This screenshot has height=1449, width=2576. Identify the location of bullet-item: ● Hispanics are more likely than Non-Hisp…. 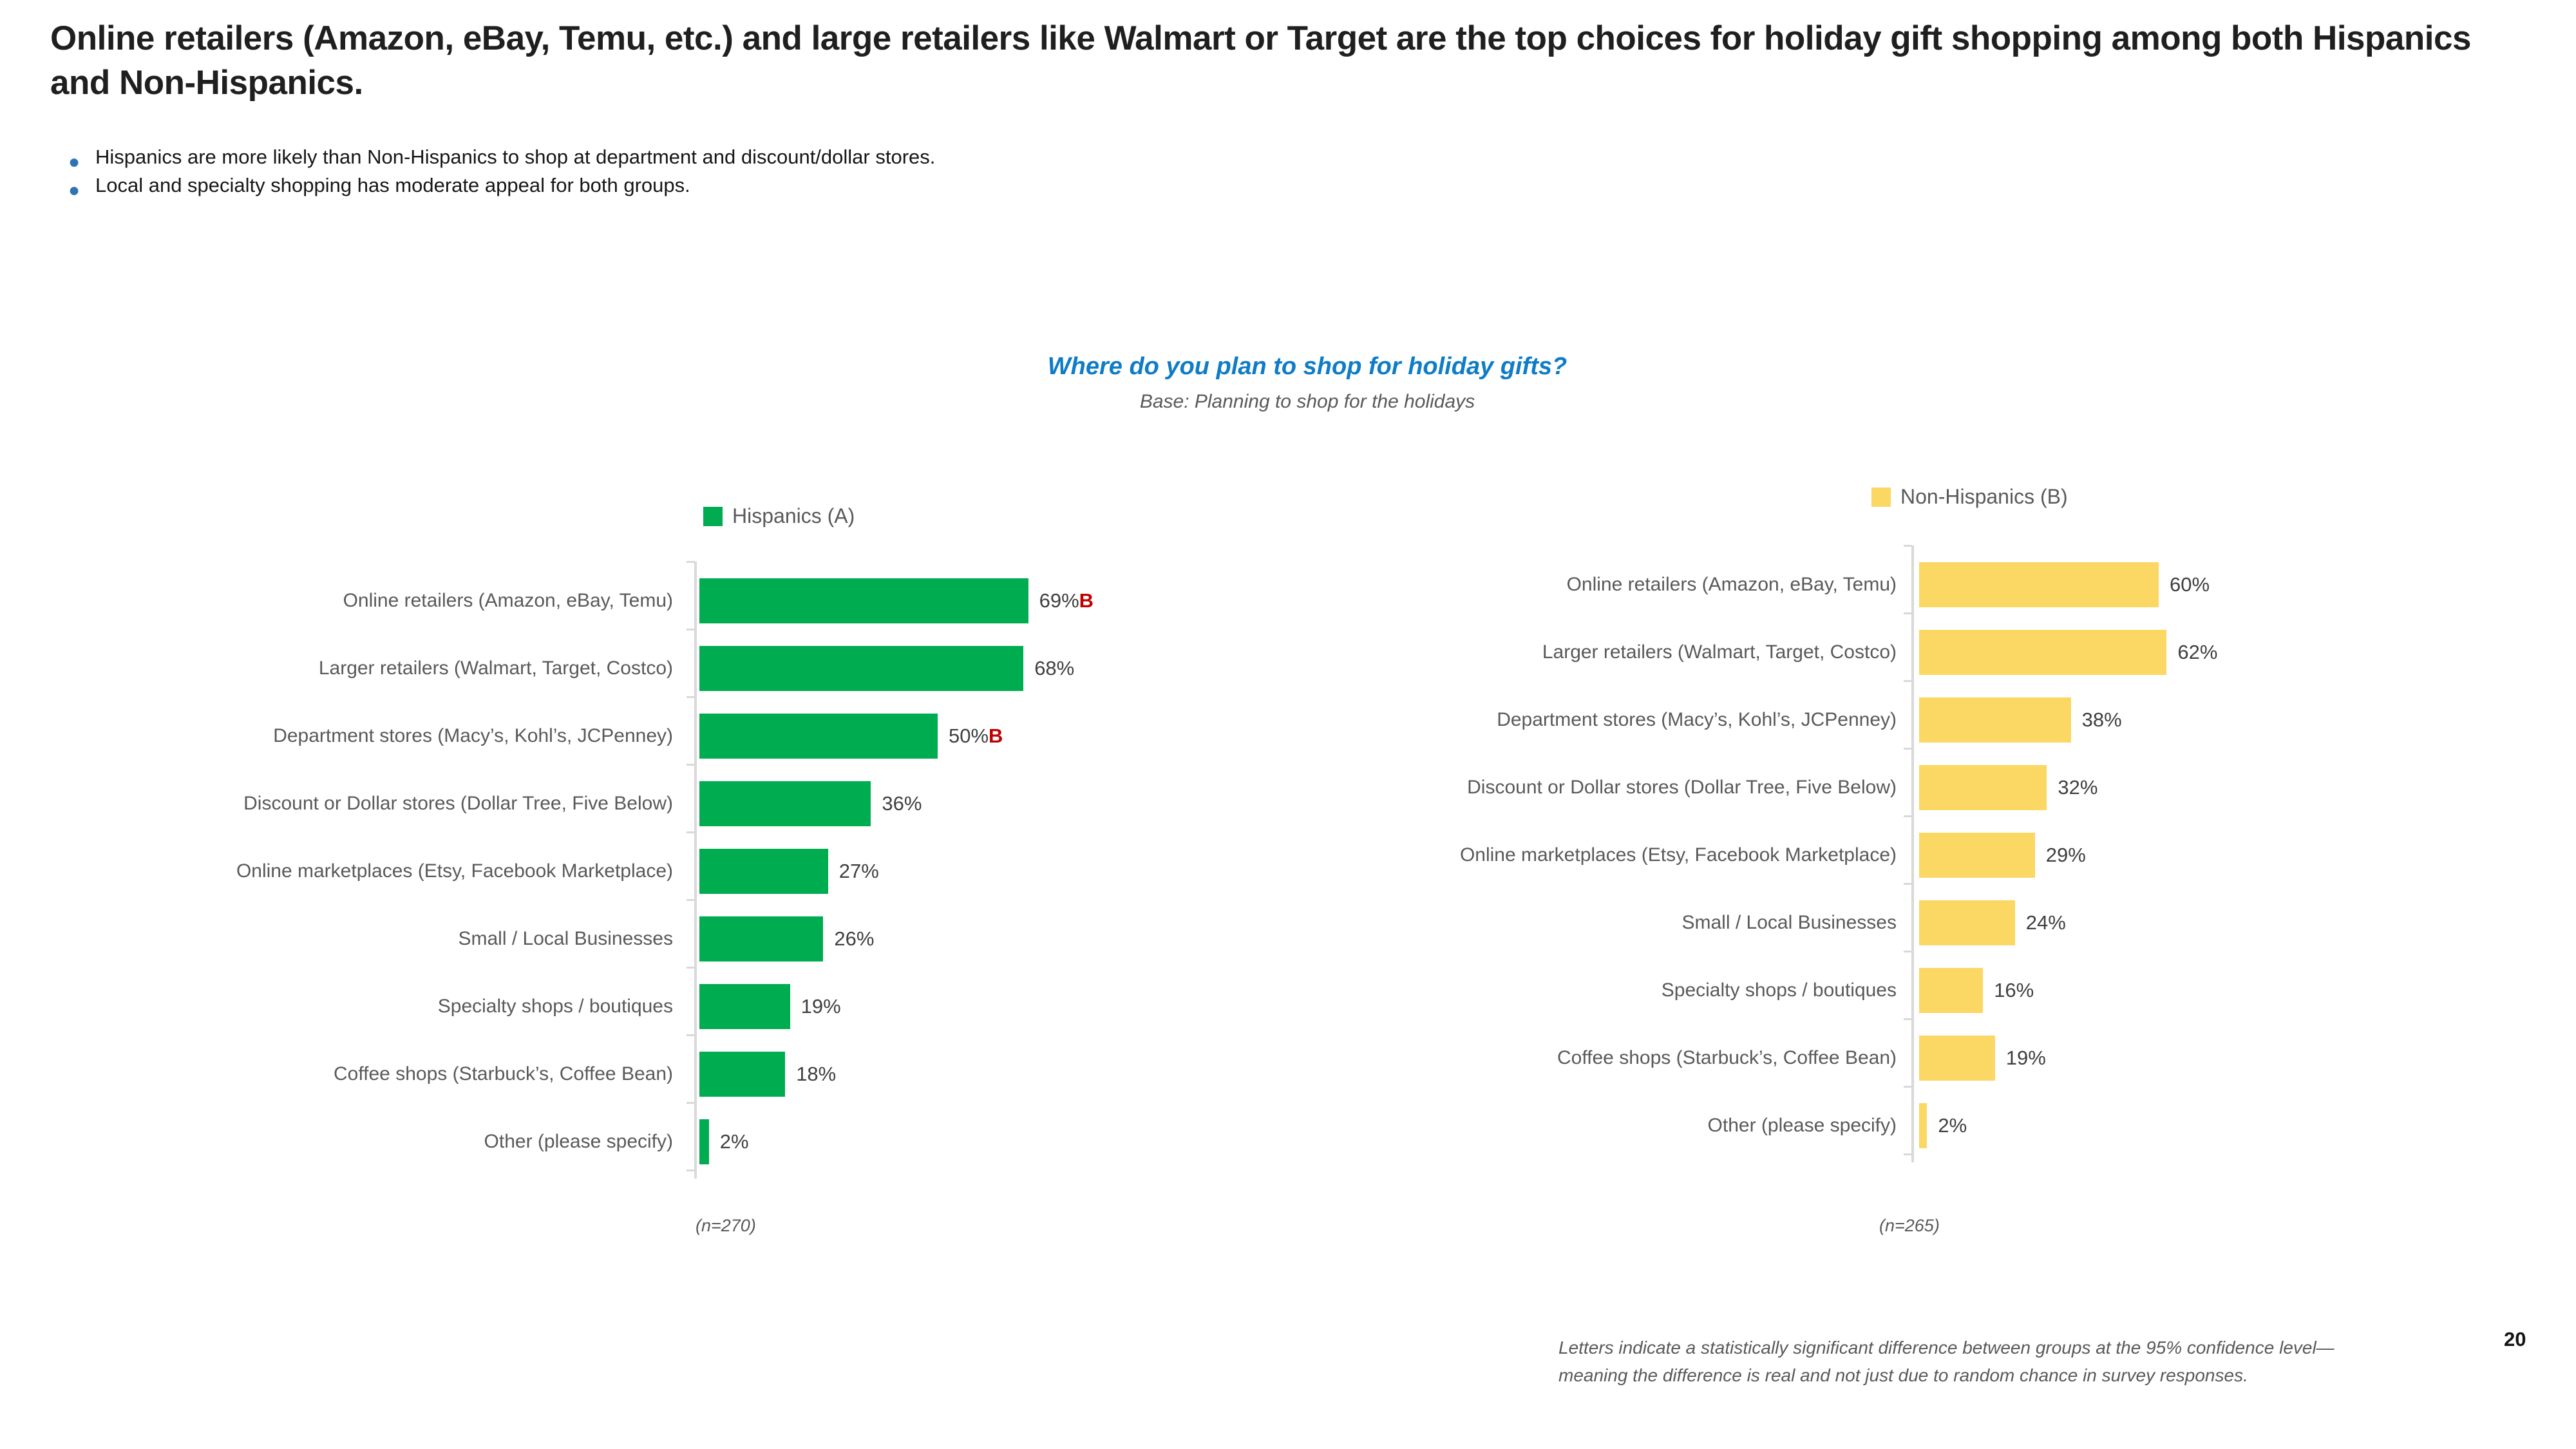
(1159, 158).